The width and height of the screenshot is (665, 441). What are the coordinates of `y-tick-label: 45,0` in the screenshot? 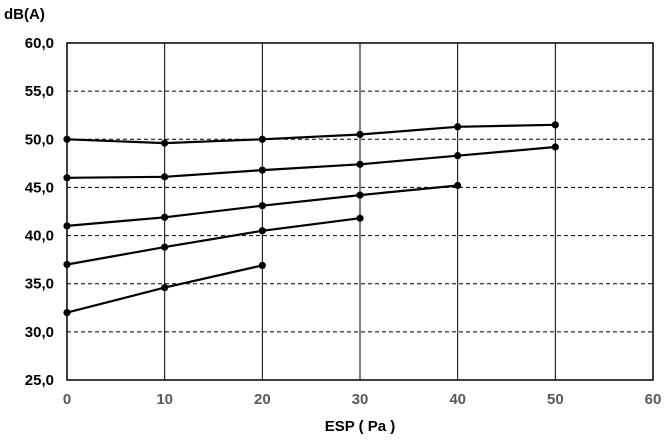 It's located at (39, 187).